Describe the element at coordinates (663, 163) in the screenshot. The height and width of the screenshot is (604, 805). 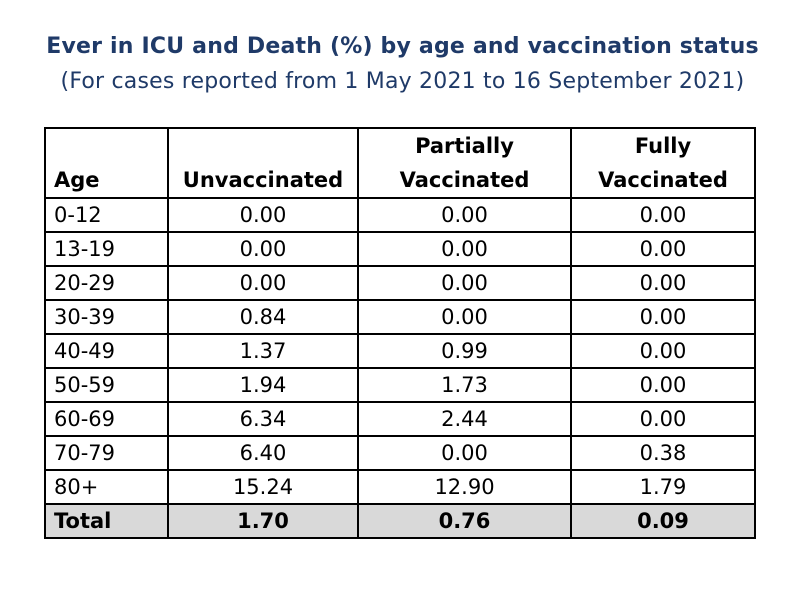
I see `header-fully-vaccinated: Fully Vaccinated` at that location.